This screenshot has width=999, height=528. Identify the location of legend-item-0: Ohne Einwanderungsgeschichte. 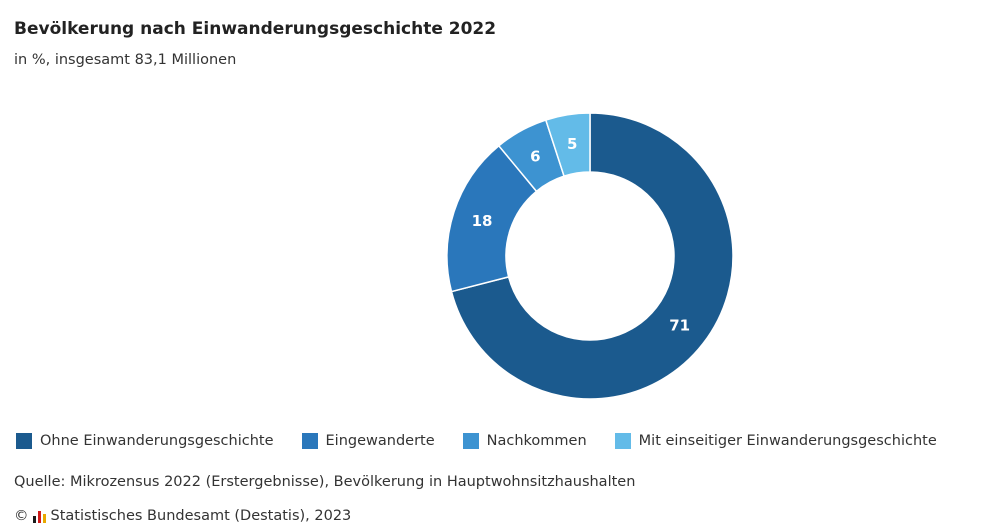
(145, 441).